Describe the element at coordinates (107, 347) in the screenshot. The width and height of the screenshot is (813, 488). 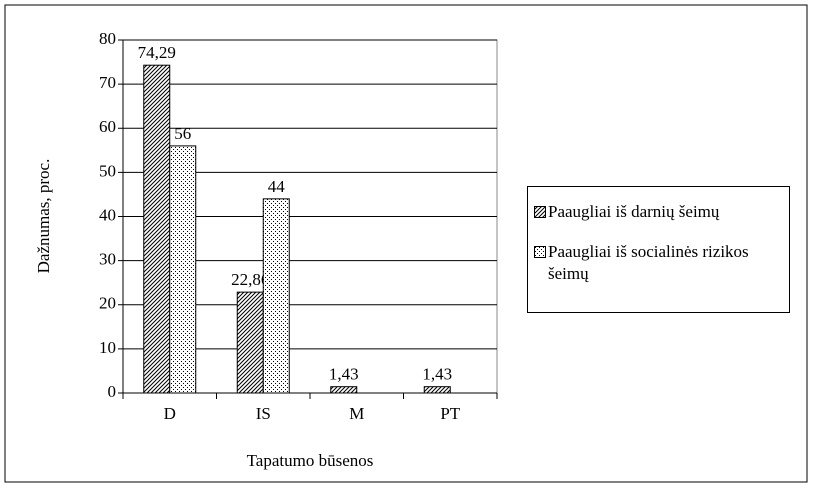
I see `y-tick-label: 10` at that location.